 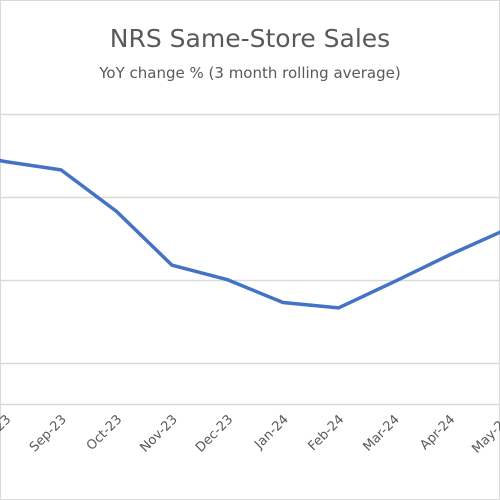 I want to click on x-tick-label-Nov-23: Nov-23, so click(x=159, y=433).